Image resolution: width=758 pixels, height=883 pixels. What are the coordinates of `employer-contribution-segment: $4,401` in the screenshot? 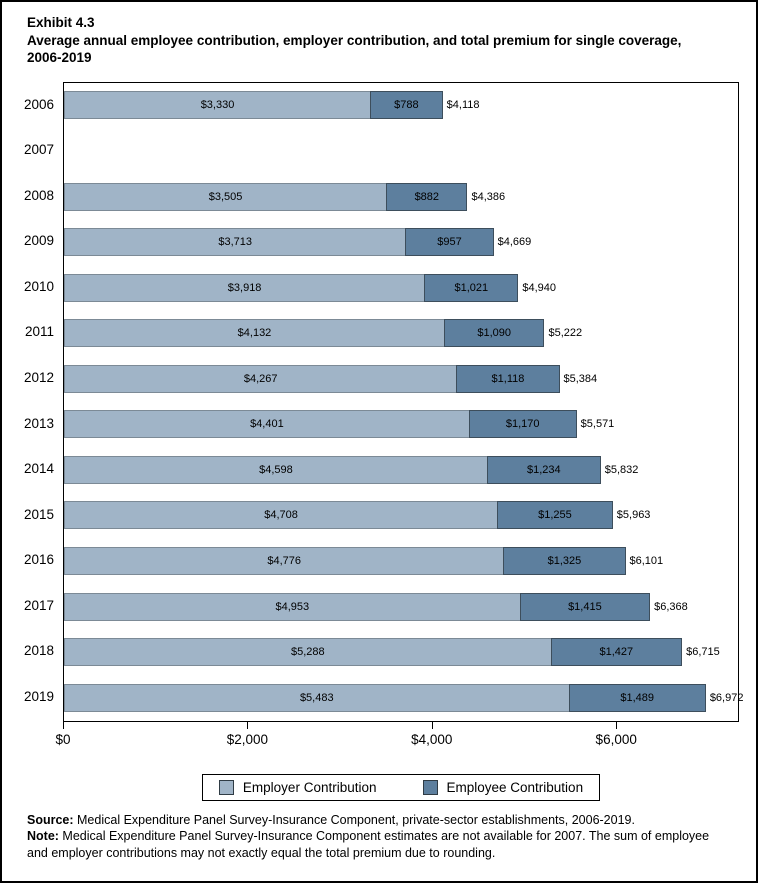 It's located at (267, 424).